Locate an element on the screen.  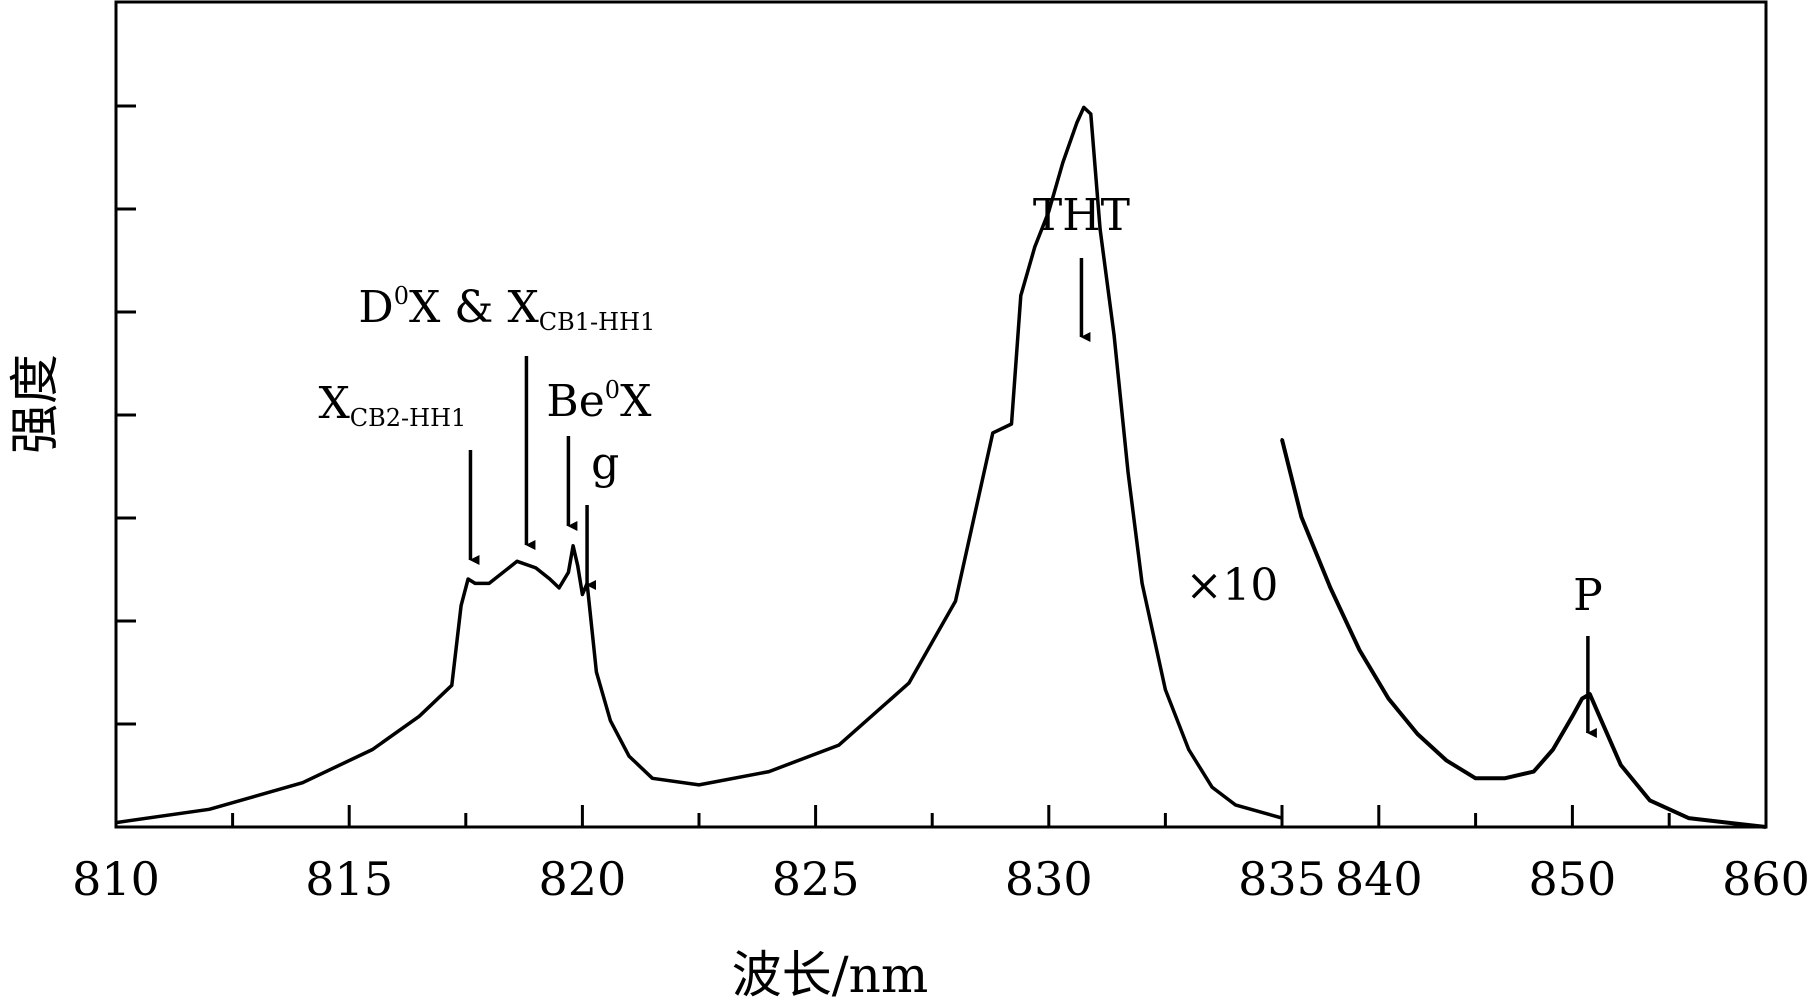
annotation-label: THT is located at coordinates (1081, 215).